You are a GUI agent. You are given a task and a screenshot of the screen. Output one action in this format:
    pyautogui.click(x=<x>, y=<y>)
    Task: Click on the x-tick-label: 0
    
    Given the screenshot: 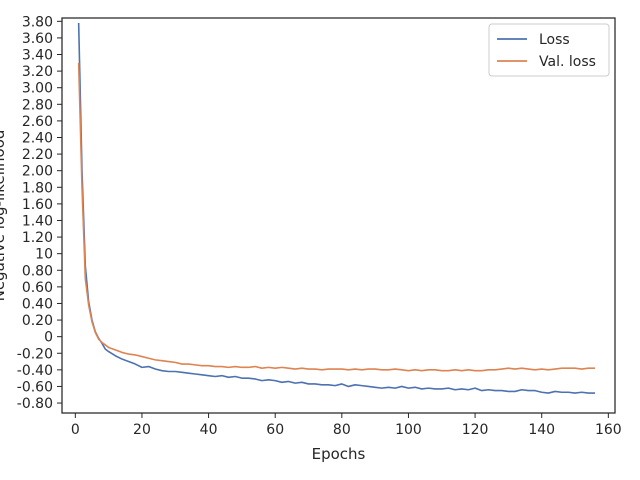 What is the action you would take?
    pyautogui.click(x=75, y=430)
    